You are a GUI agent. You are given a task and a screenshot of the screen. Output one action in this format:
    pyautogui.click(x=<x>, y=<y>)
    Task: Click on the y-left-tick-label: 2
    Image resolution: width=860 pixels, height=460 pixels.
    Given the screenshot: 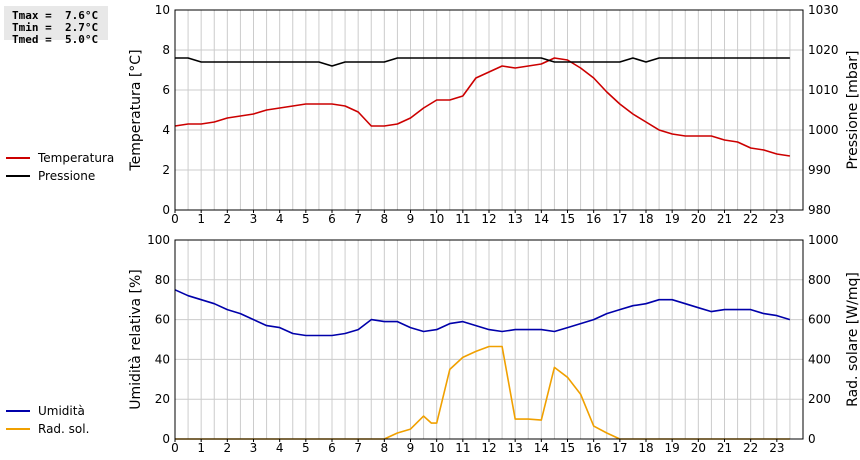 What is the action you would take?
    pyautogui.click(x=166, y=170)
    